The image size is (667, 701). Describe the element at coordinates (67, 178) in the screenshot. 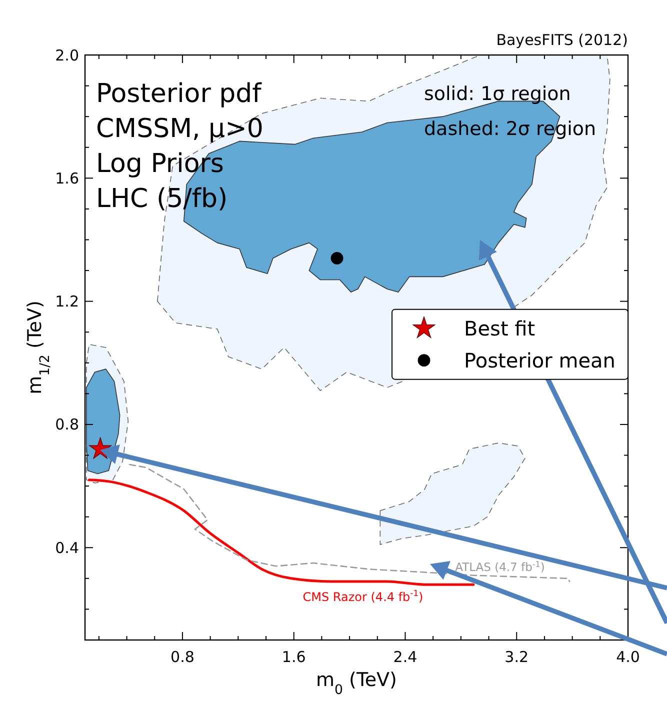

I see `y-tick-label: 1.6` at that location.